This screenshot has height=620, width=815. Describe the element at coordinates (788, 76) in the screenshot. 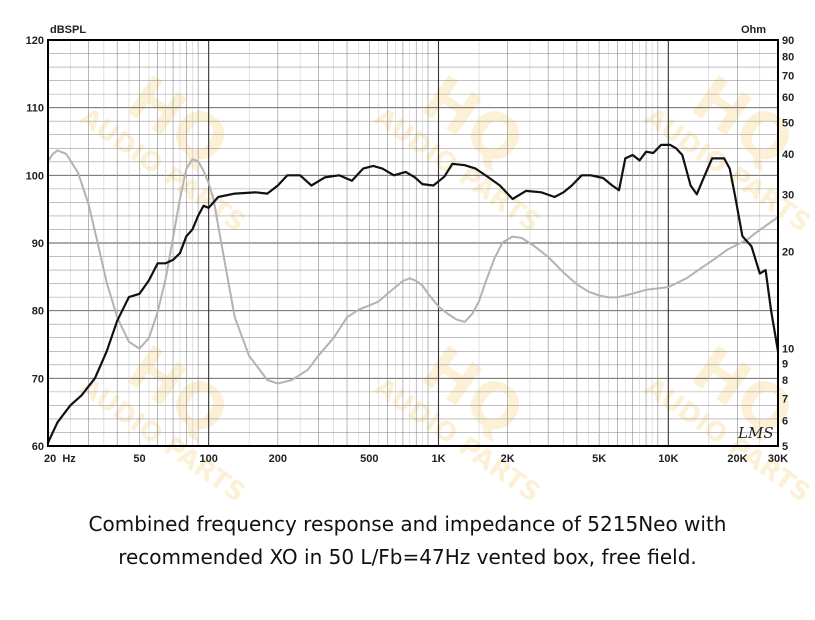

I see `y-right-tick-label-70: 70` at that location.